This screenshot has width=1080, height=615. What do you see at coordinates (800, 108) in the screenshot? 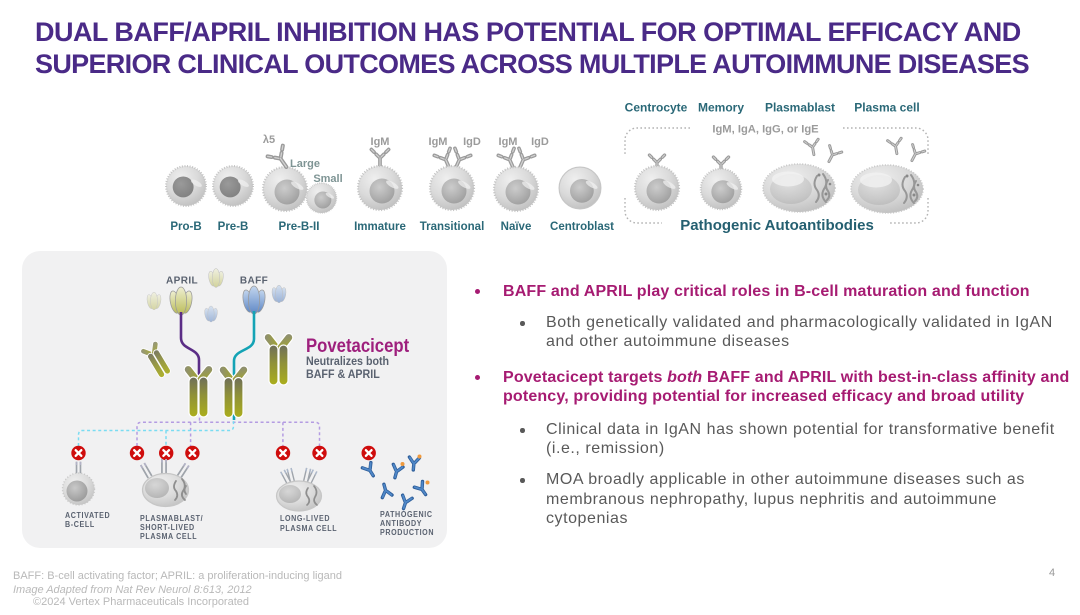
I see `svg-text: Plasmablast` at bounding box center [800, 108].